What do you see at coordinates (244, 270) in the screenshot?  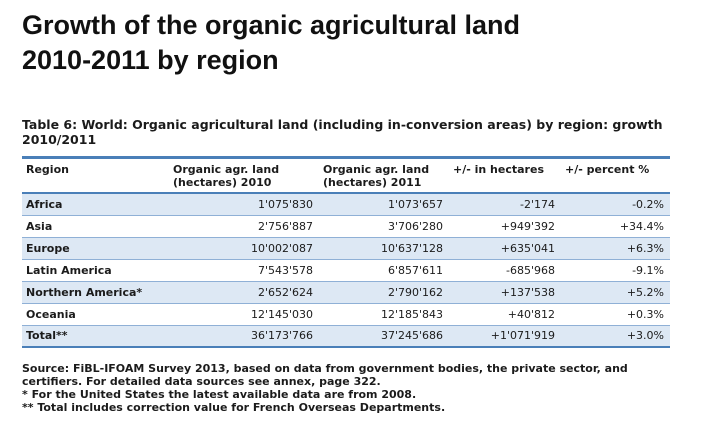 I see `cell-land-2010: 7'543'578` at bounding box center [244, 270].